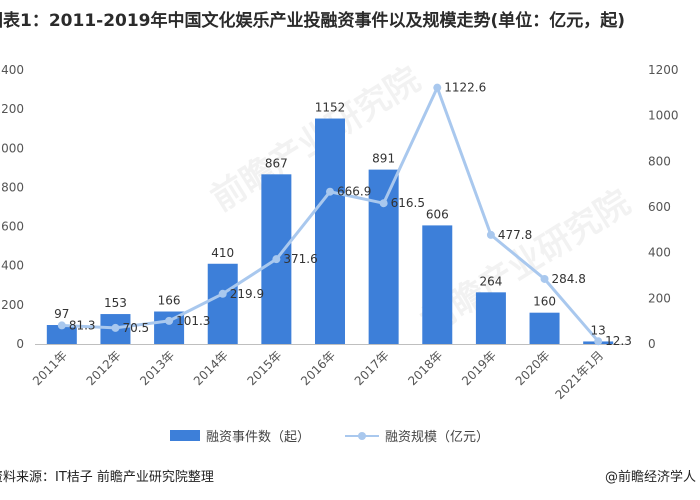 The image size is (700, 500). What do you see at coordinates (12, 109) in the screenshot?
I see `y-left-tick-label: 1200` at bounding box center [12, 109].